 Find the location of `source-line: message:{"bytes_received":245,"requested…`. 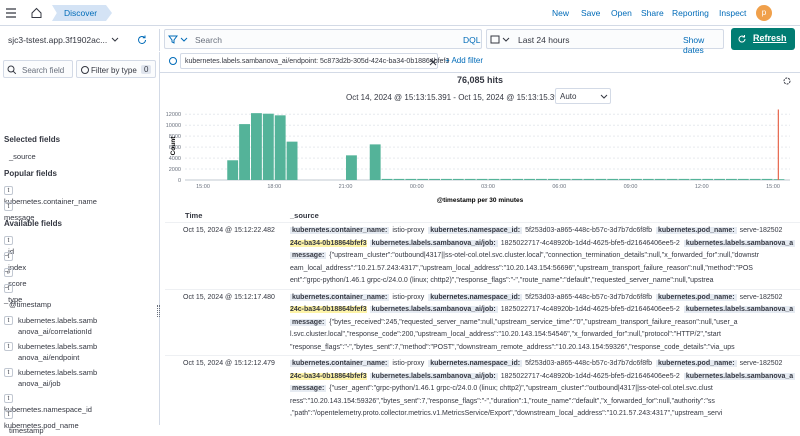

source-line: message:{"bytes_received":245,"requested… is located at coordinates (545, 322).